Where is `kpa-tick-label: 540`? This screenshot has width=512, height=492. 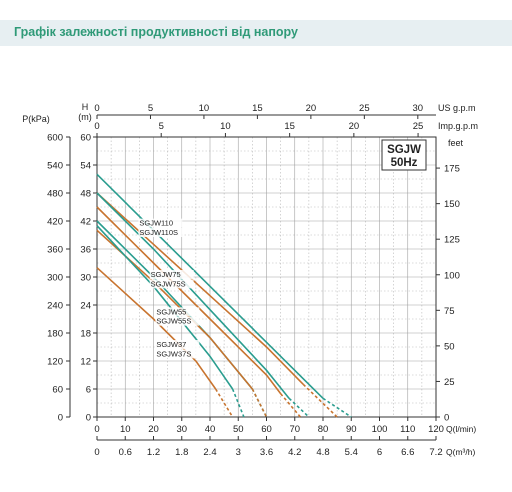
kpa-tick-label: 540 is located at coordinates (55, 166).